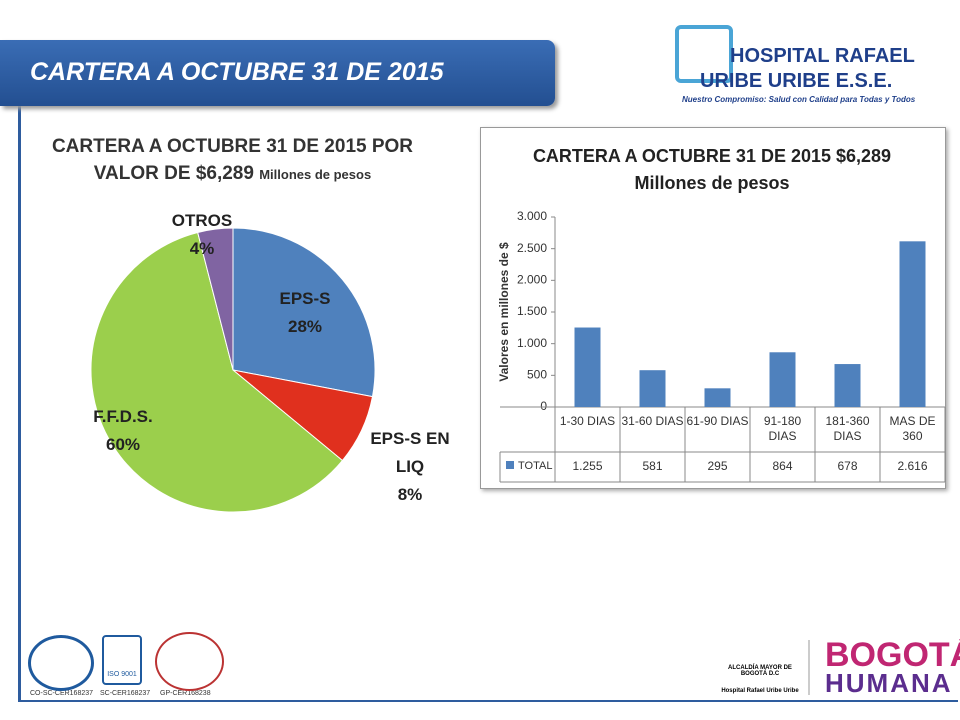 The image size is (960, 720). Describe the element at coordinates (543, 406) in the screenshot. I see `y-tick-label: 0` at that location.